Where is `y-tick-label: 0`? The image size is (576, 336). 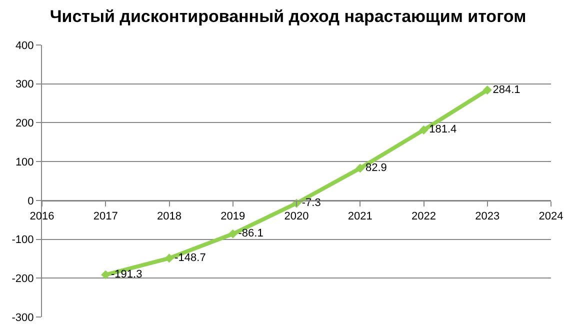
y-tick-label: 0 is located at coordinates (31, 201).